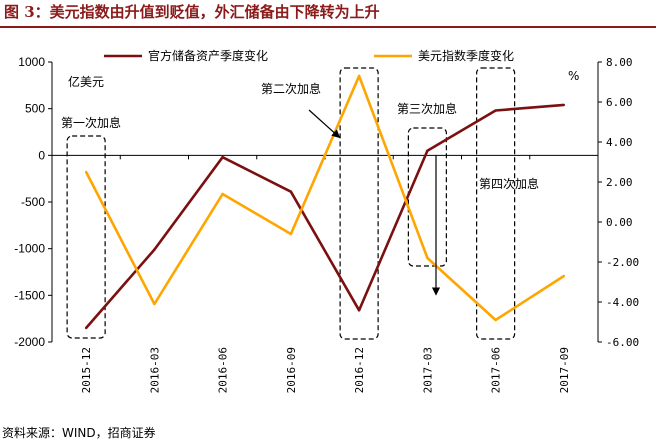  I want to click on left-tick-label: -1500, so click(29, 295).